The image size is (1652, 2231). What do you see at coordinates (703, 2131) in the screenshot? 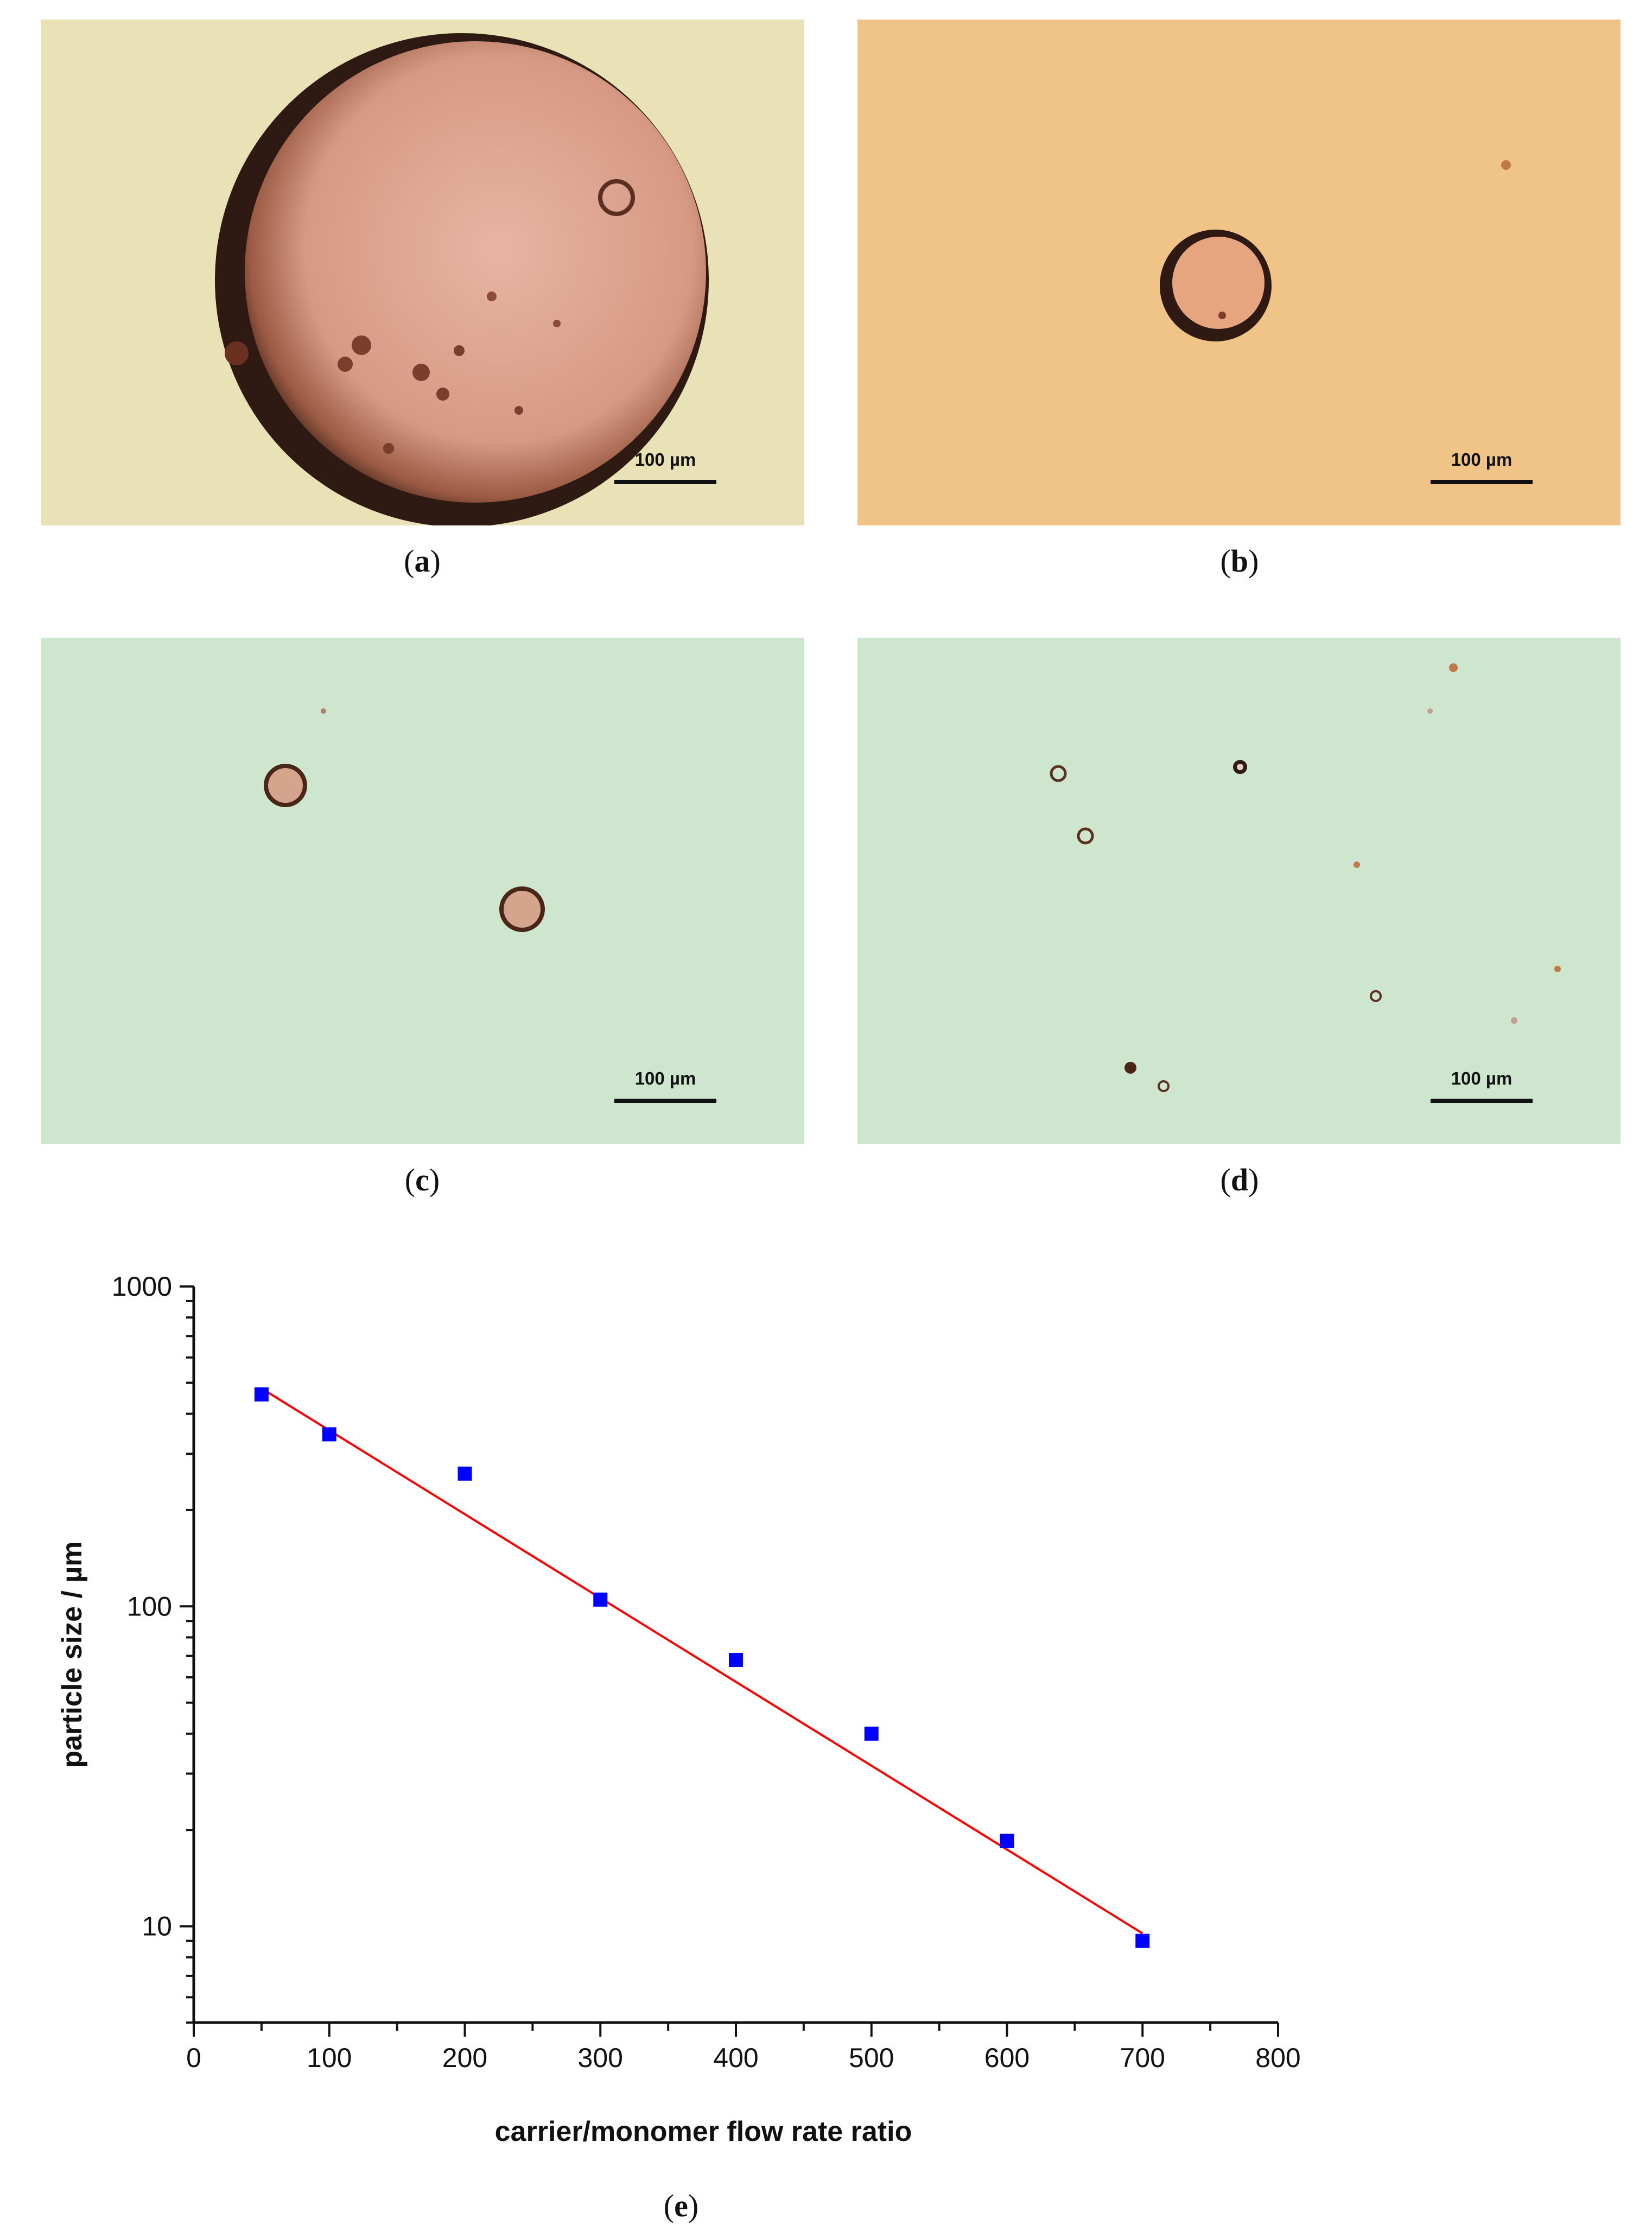
I see `x-axis-title: carrier/monomer flow rate ratio` at bounding box center [703, 2131].